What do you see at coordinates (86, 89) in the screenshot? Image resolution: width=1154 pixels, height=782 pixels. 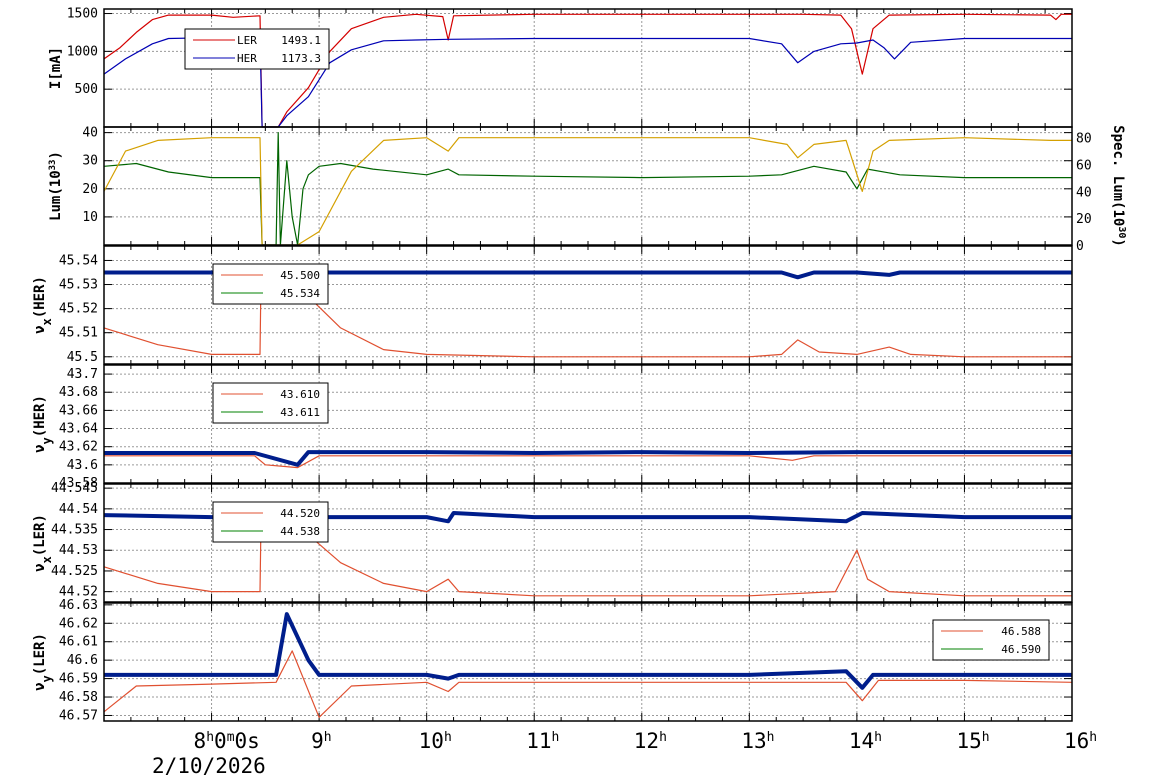 I see `y-tick-label: 500` at bounding box center [86, 89].